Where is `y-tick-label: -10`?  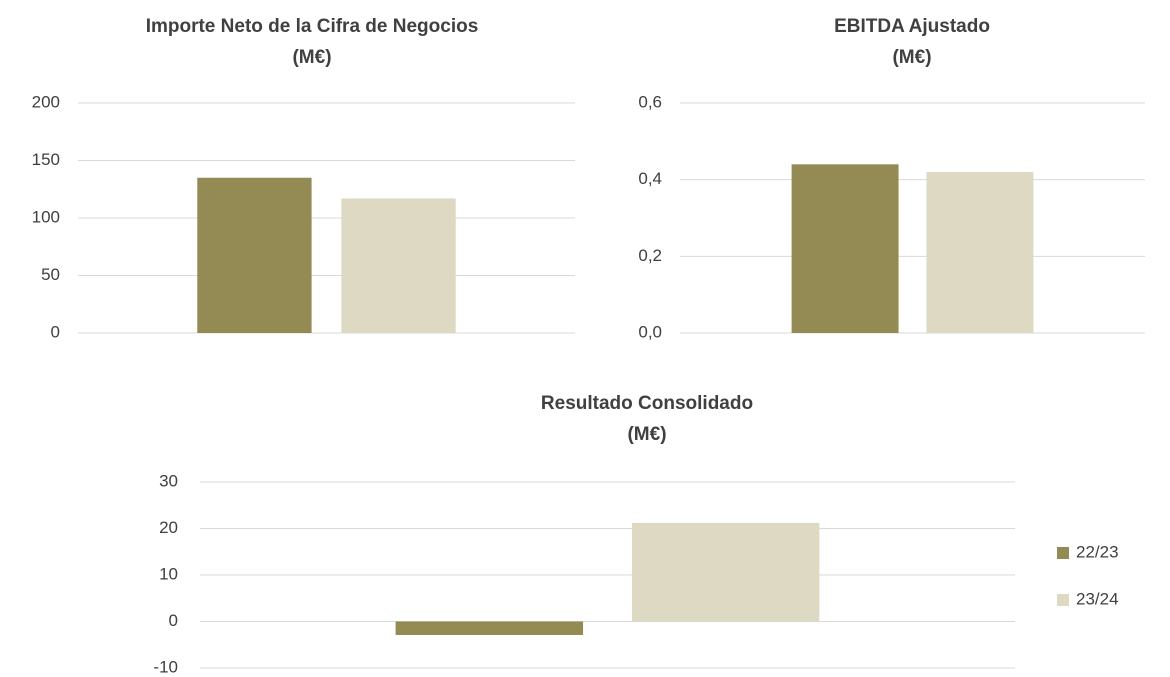 y-tick-label: -10 is located at coordinates (165, 666).